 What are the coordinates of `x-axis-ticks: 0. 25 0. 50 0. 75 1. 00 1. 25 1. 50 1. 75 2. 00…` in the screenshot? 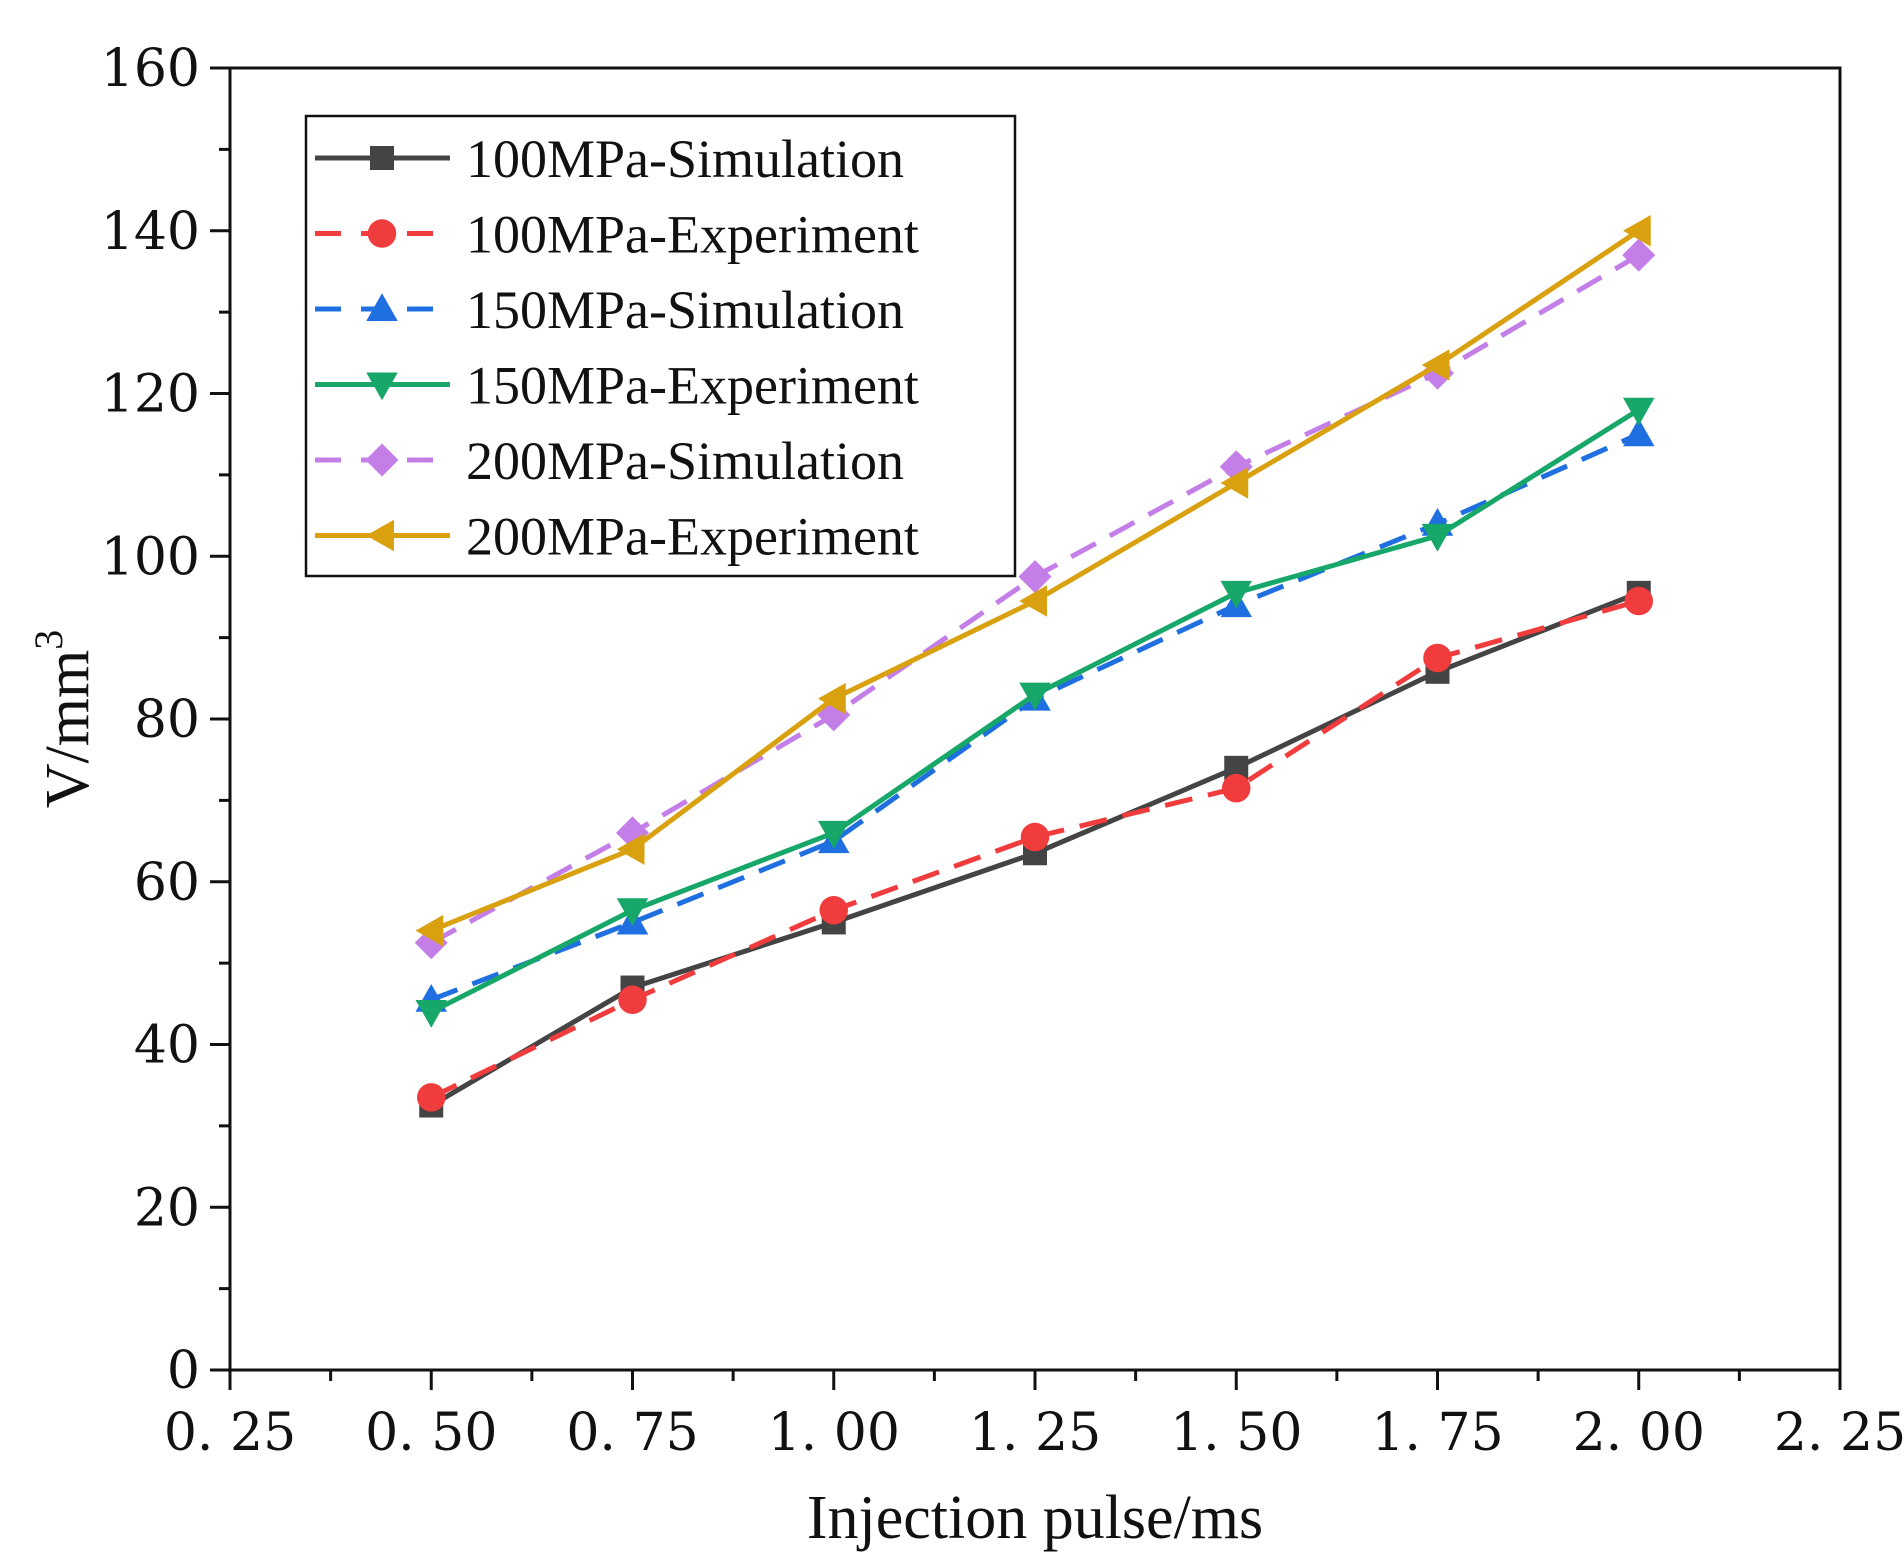 It's located at (1034, 1416).